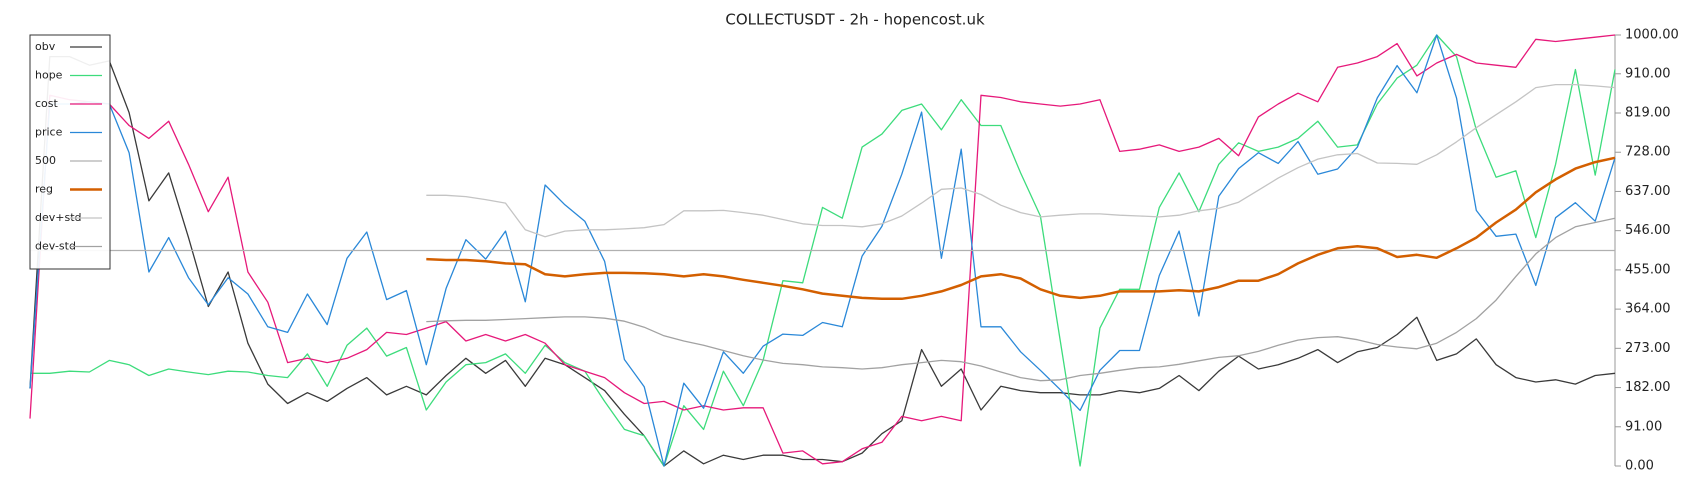  I want to click on legend-box, so click(70, 152).